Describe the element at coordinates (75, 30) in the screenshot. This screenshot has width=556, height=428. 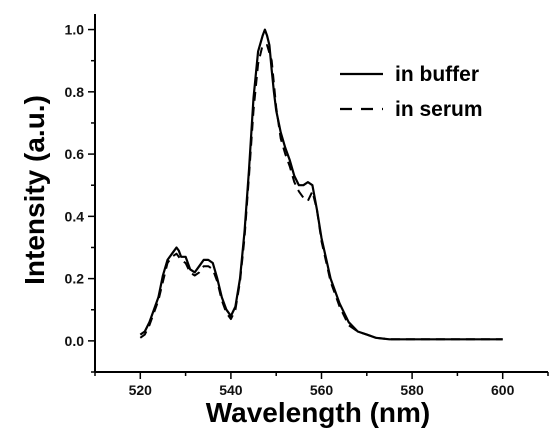
I see `y-tick-label: 1.0` at that location.